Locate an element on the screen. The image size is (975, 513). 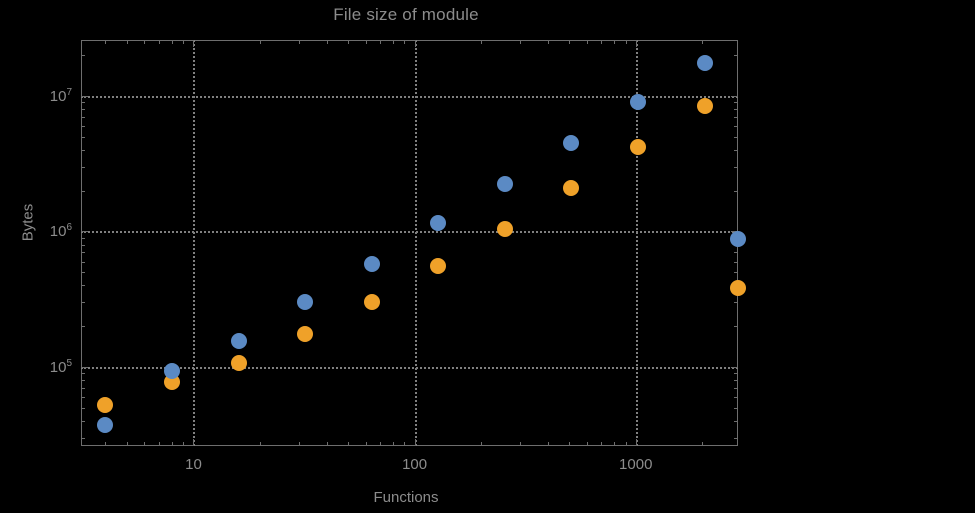
chart-title: File size of module is located at coordinates (406, 14).